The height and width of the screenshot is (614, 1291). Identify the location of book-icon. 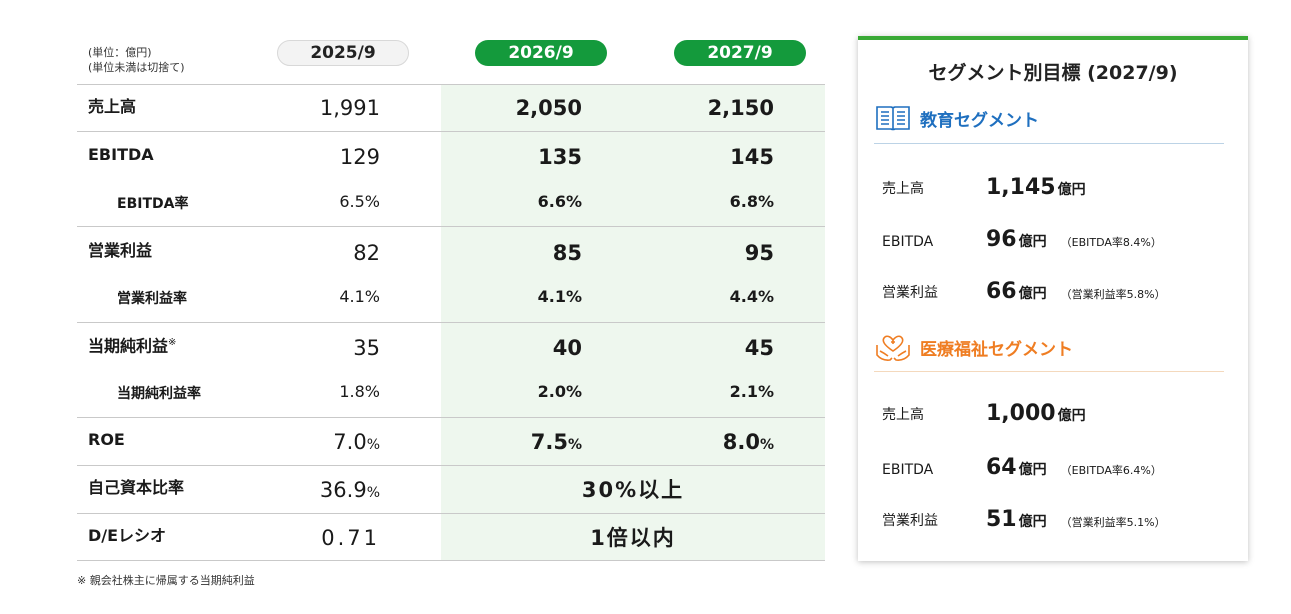
(893, 118).